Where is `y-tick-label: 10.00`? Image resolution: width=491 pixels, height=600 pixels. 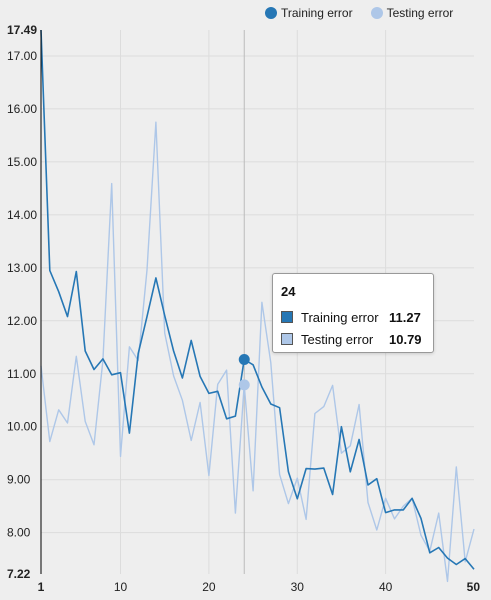 y-tick-label: 10.00 is located at coordinates (22, 427).